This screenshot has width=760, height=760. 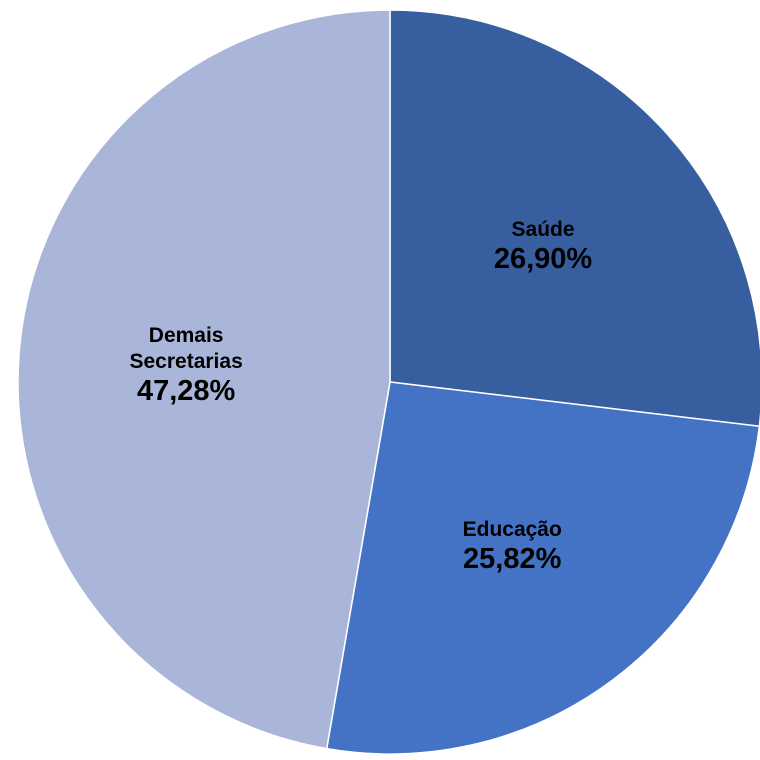 I want to click on category-label: Educação, so click(x=512, y=530).